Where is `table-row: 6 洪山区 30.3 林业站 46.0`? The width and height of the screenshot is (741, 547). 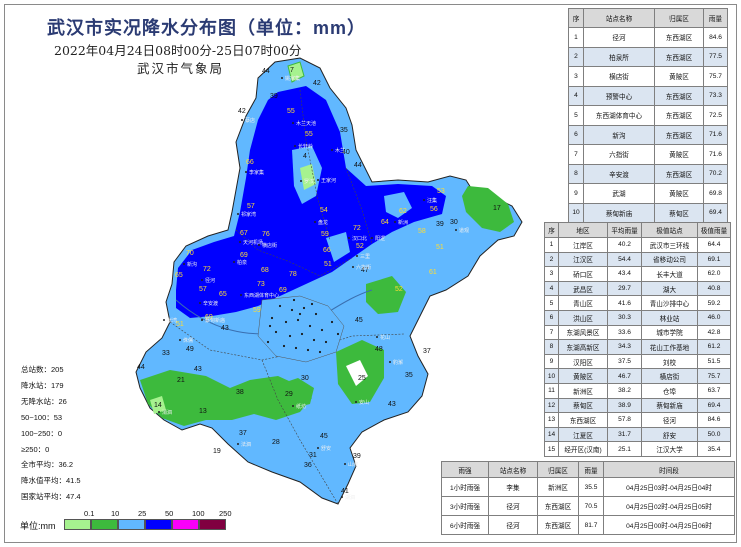 table-row: 6 洪山区 30.3 林业站 46.0 is located at coordinates (637, 317).